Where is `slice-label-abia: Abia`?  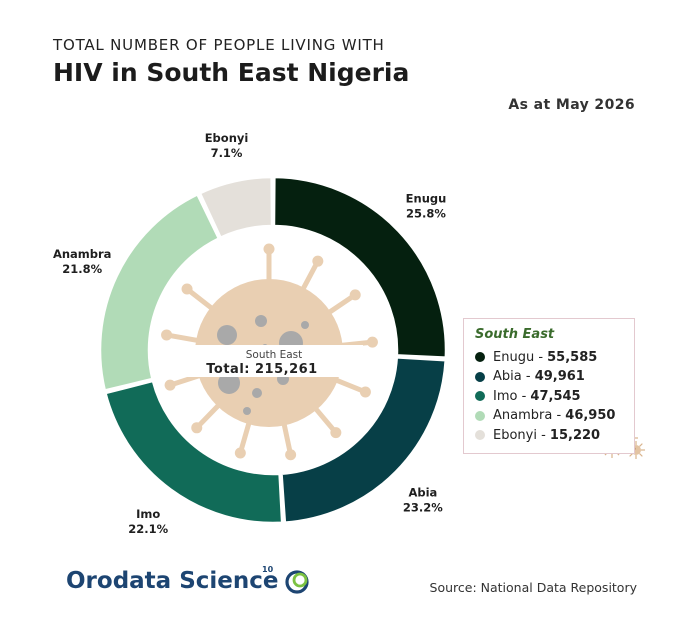 slice-label-abia: Abia is located at coordinates (422, 493).